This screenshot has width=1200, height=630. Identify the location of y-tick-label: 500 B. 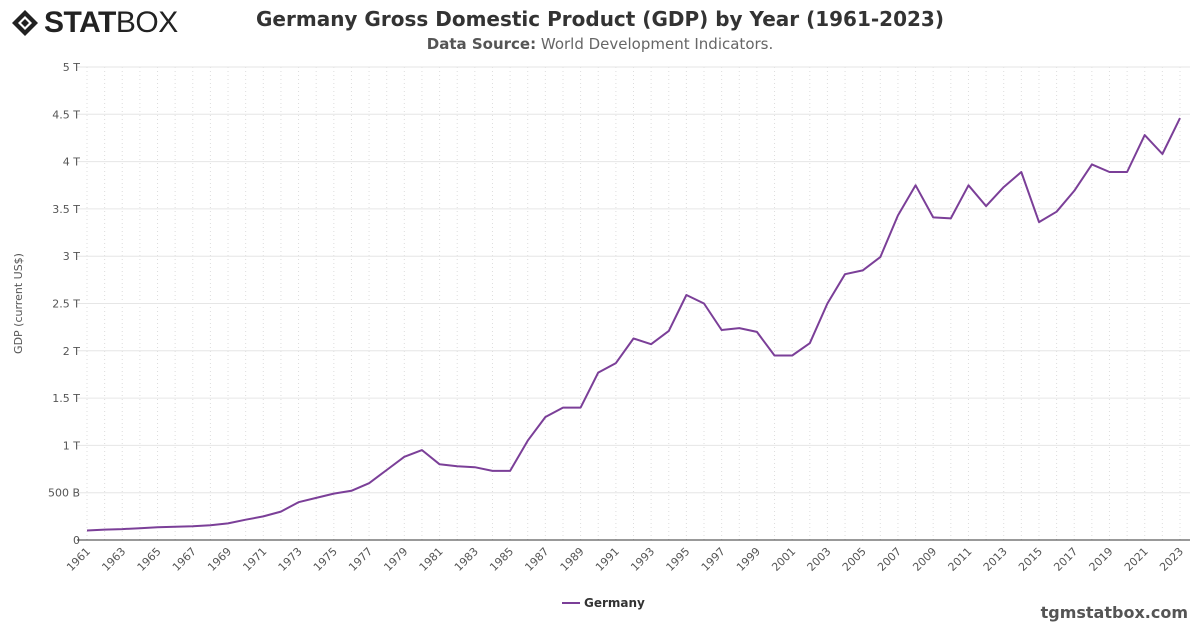
(64, 493).